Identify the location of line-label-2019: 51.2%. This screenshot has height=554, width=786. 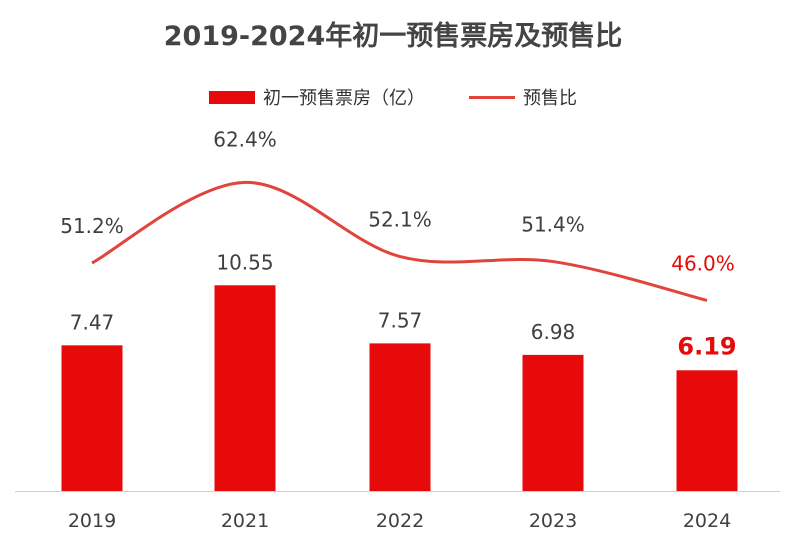
(92, 226).